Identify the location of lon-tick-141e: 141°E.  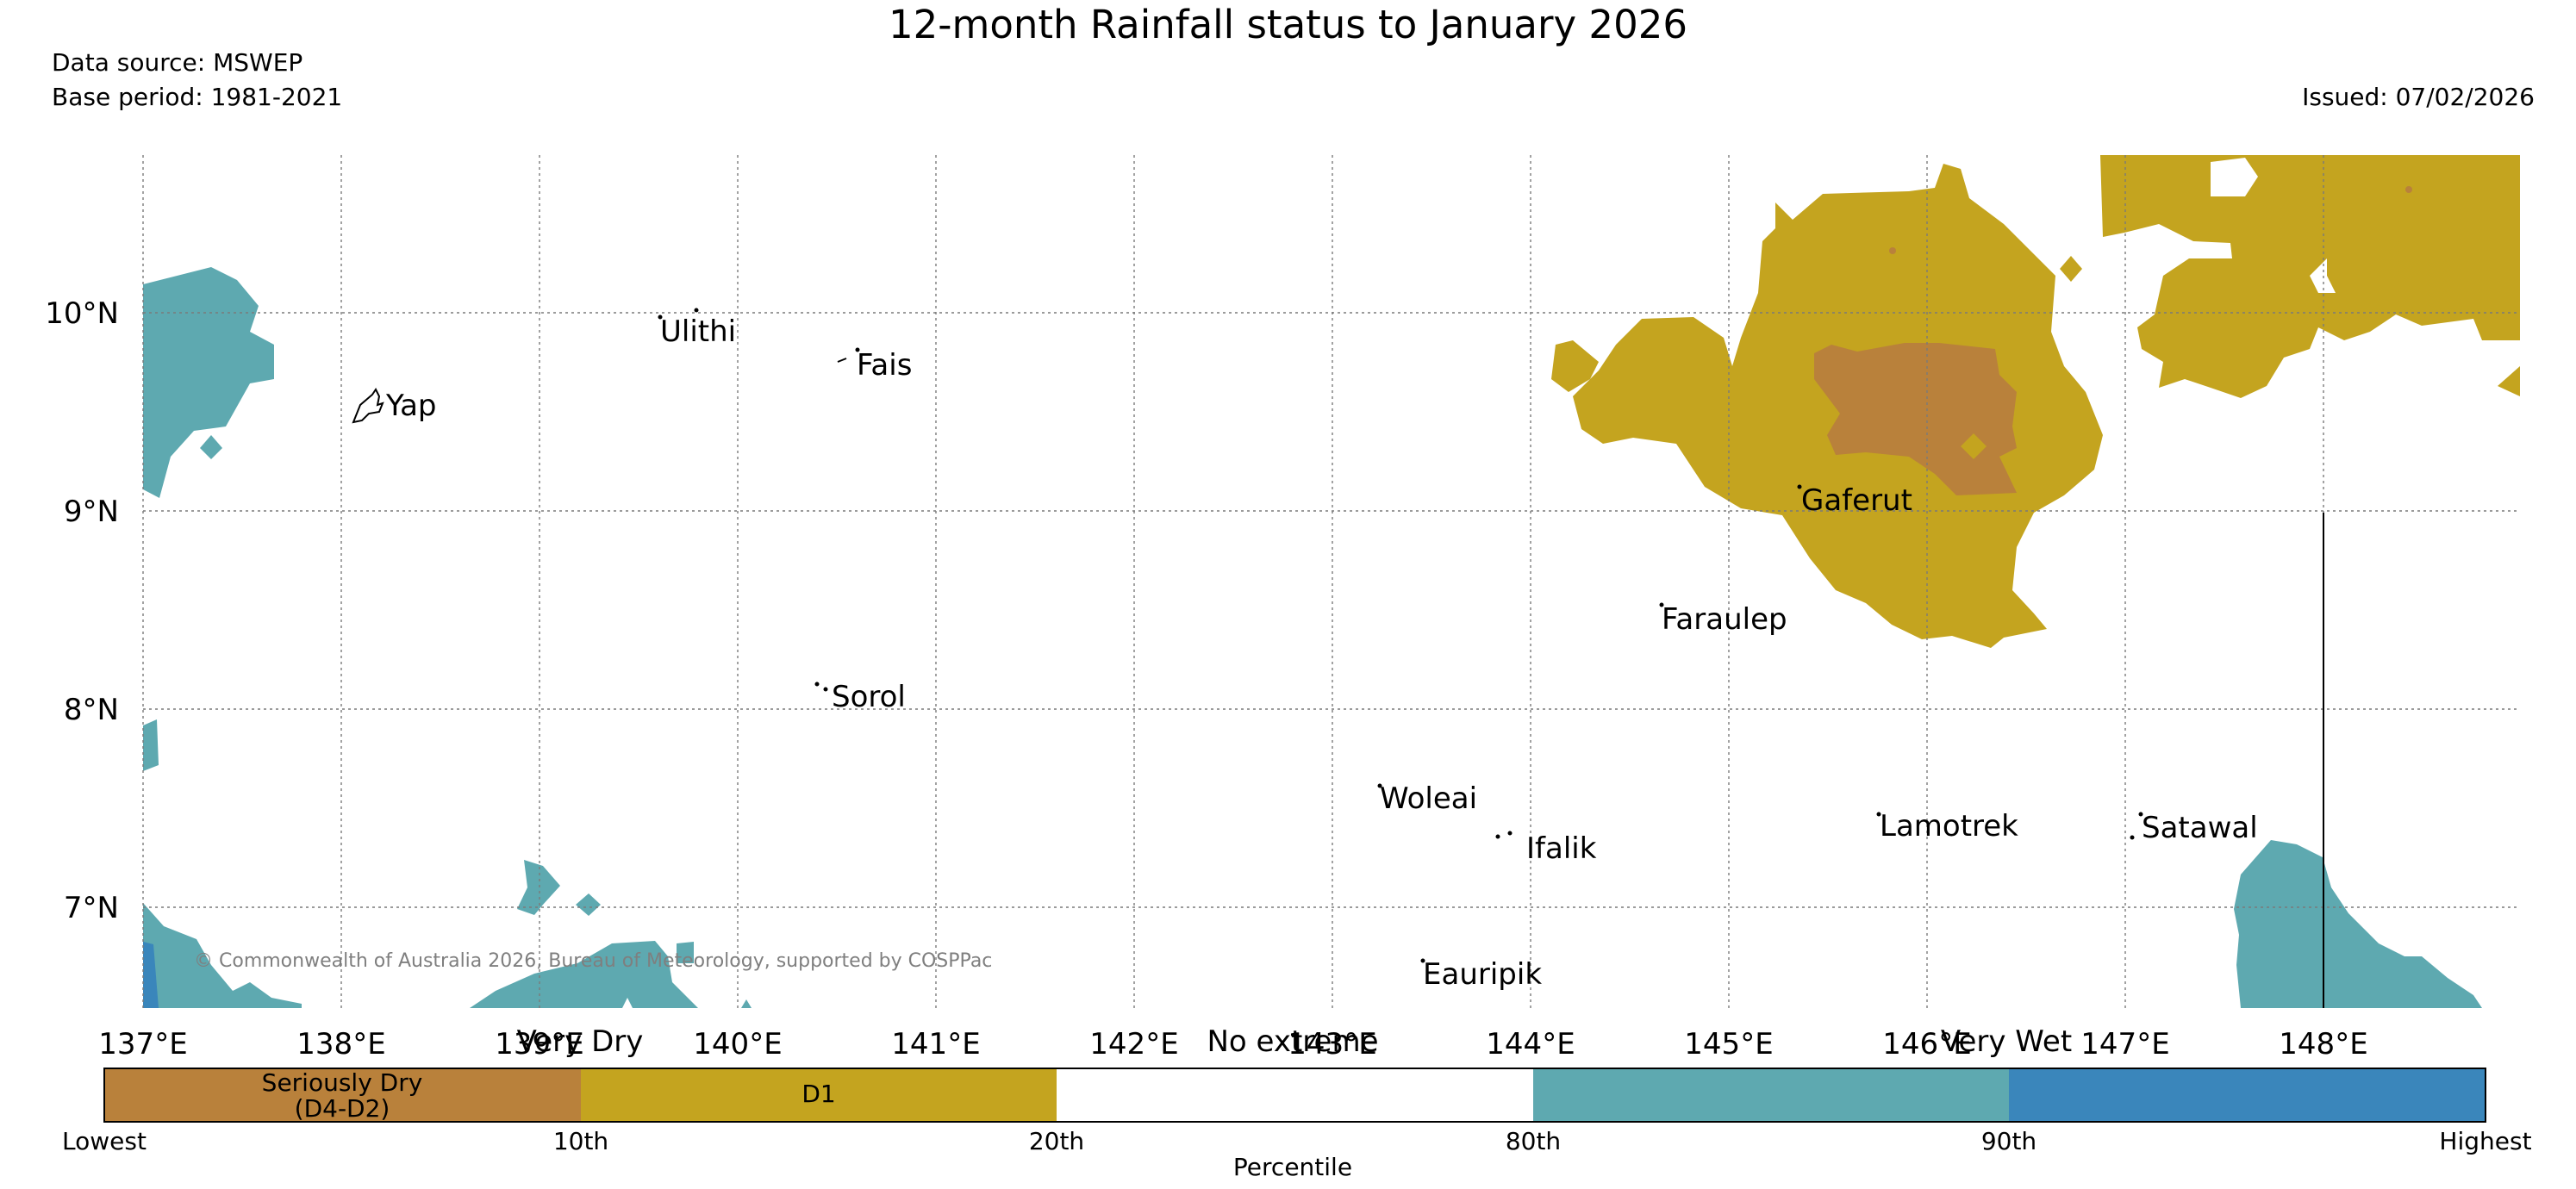
(935, 1044).